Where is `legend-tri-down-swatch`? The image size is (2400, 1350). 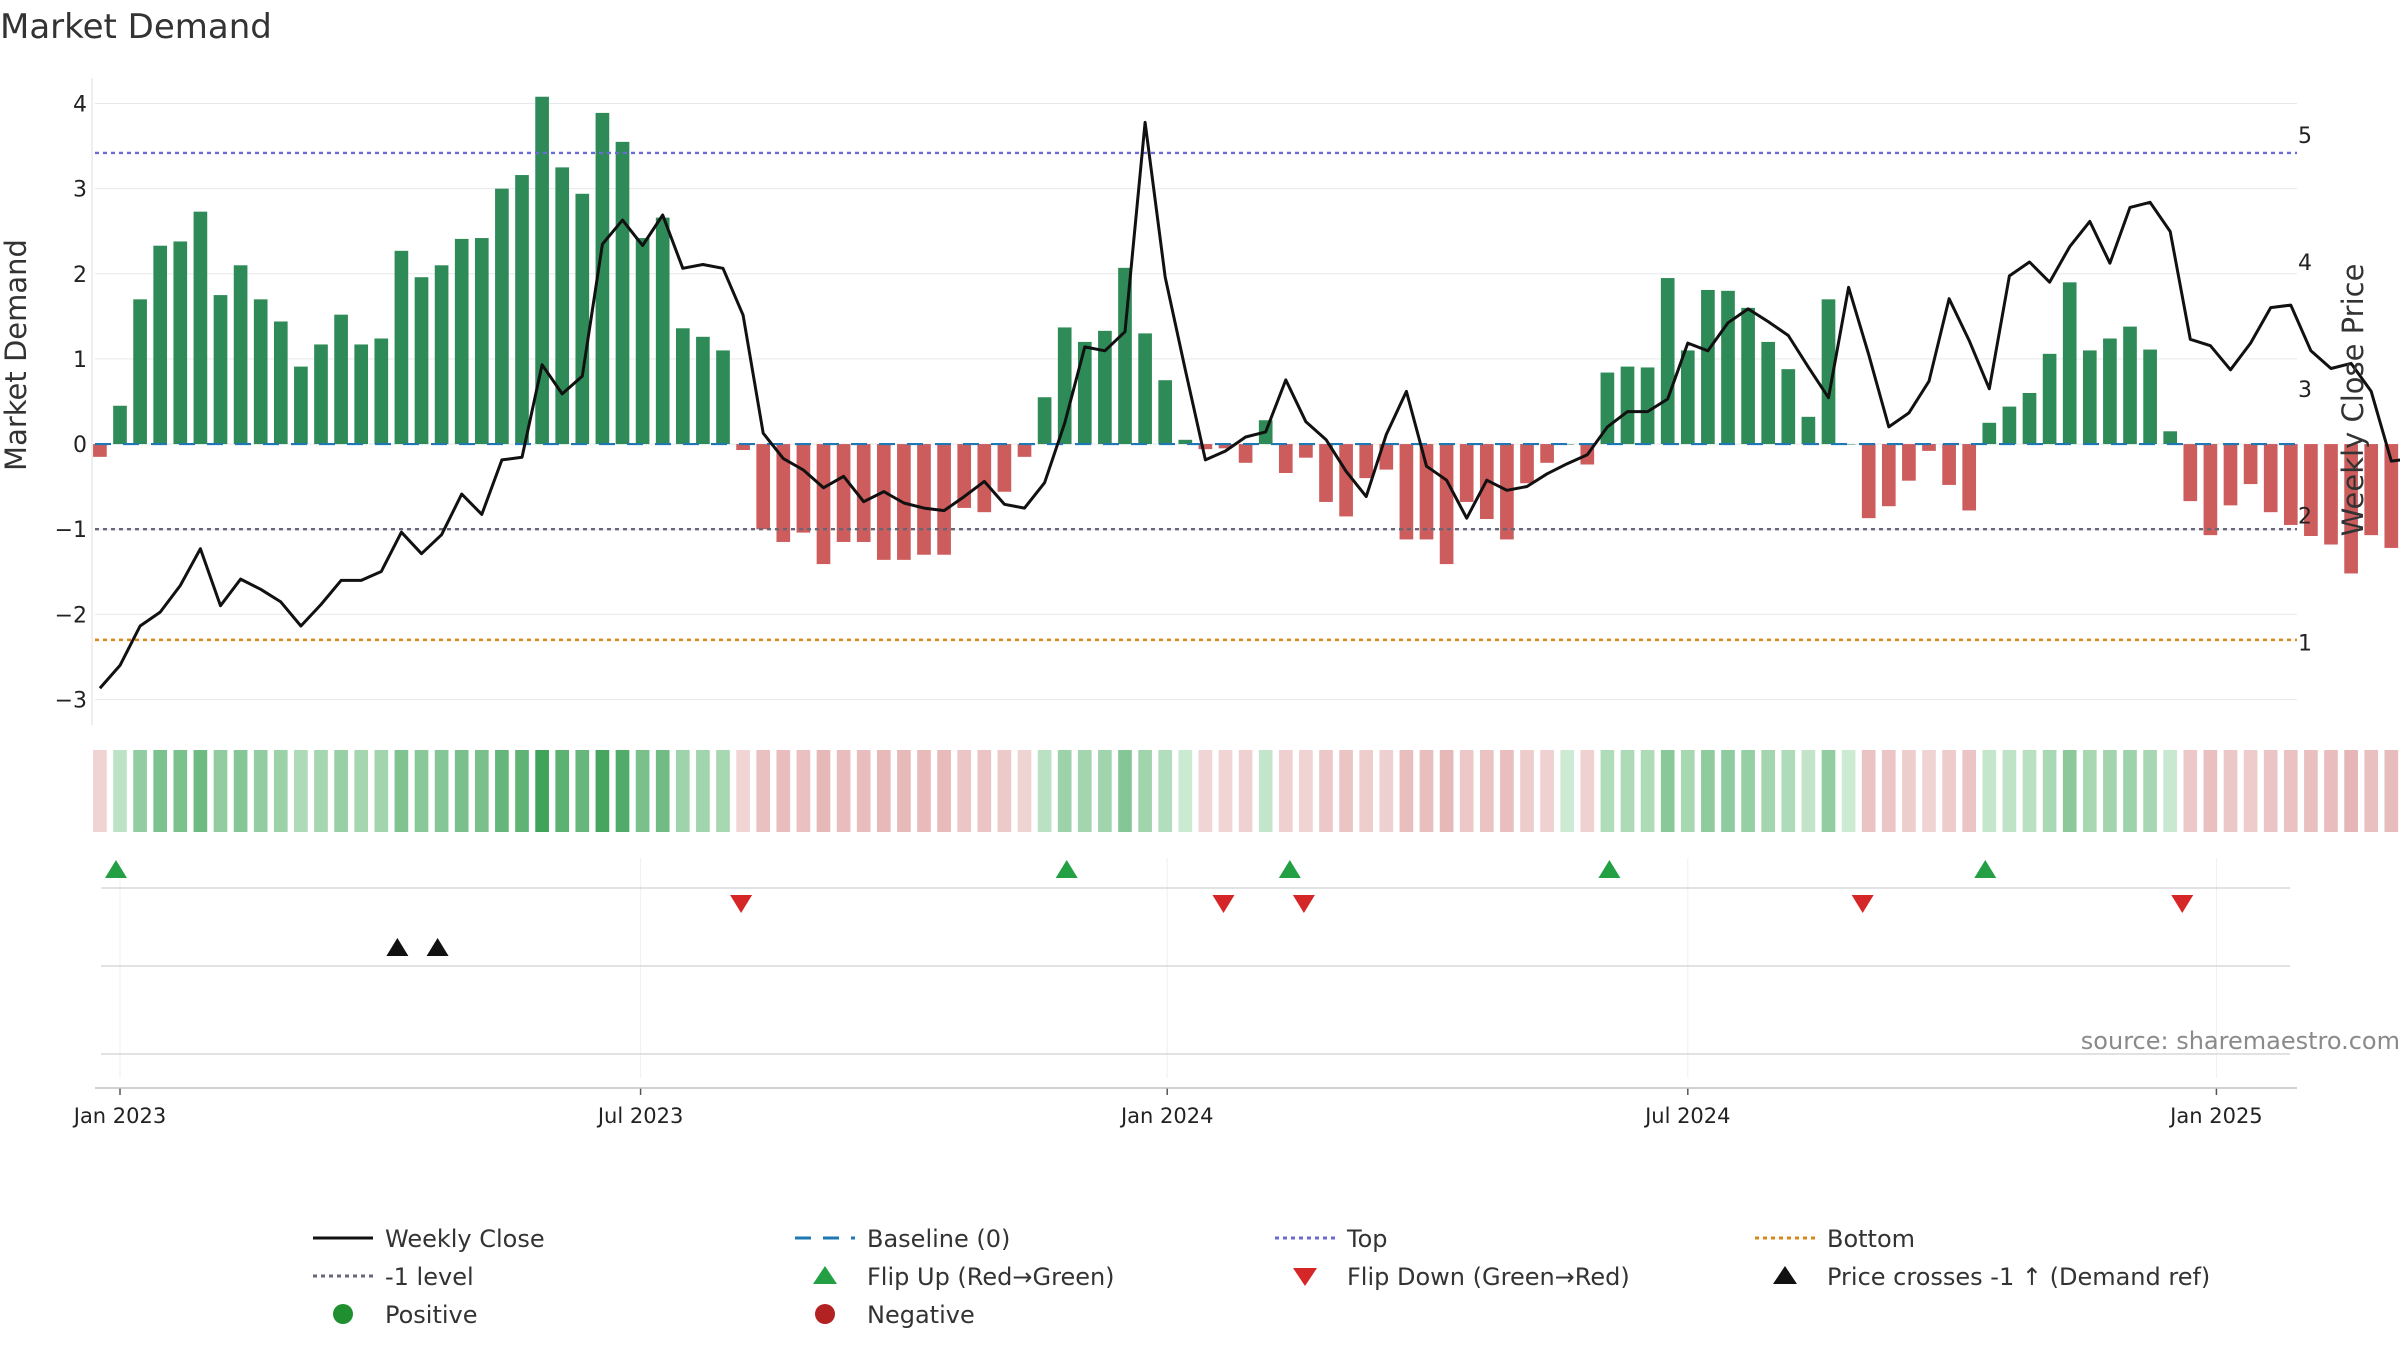
legend-tri-down-swatch is located at coordinates (1305, 1277).